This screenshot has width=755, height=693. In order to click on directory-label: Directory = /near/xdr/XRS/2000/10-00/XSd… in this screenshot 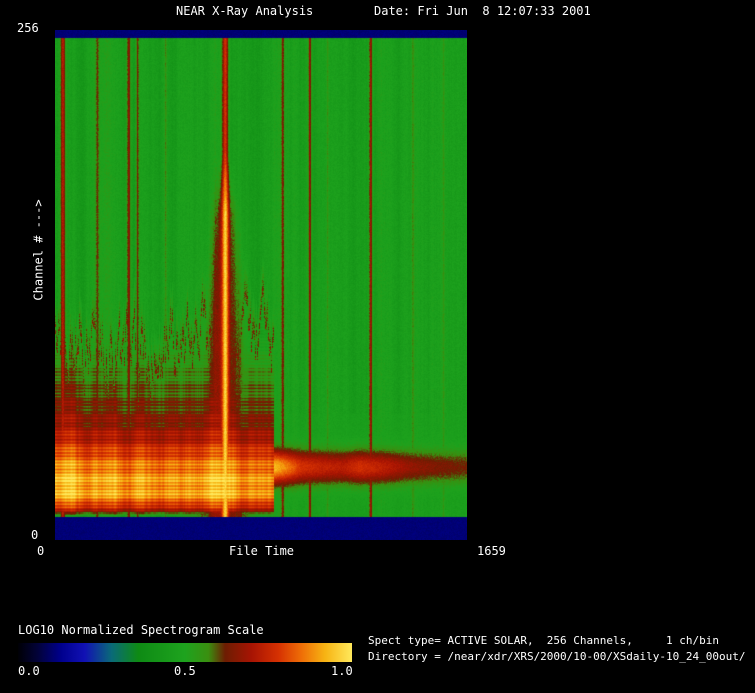, I will do `click(557, 656)`.